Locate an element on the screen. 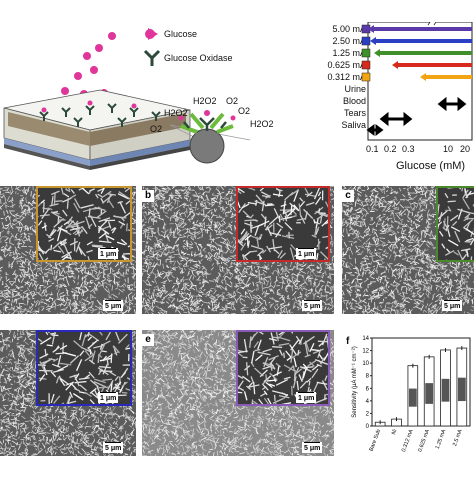 The height and width of the screenshot is (479, 474). category-label: 2.5 mA is located at coordinates (458, 437).